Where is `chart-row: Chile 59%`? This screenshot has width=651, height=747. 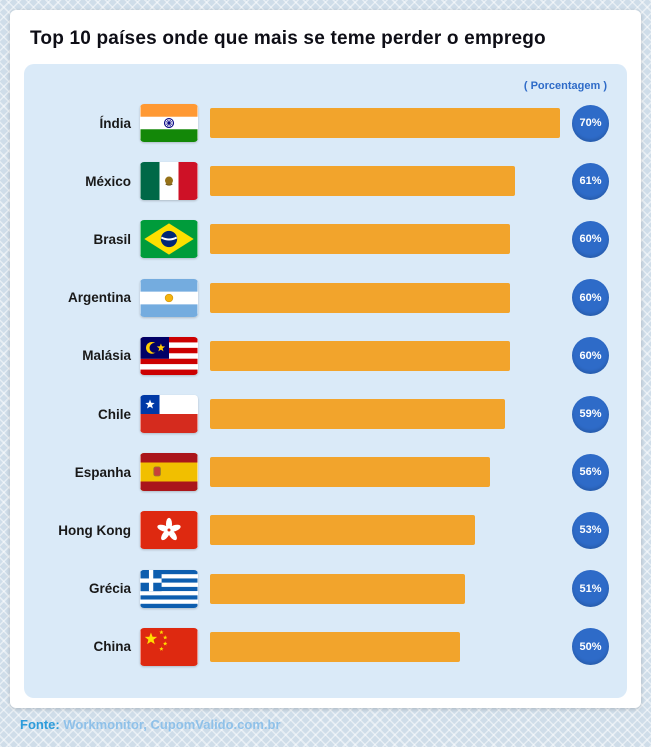 chart-row: Chile 59% is located at coordinates (323, 414).